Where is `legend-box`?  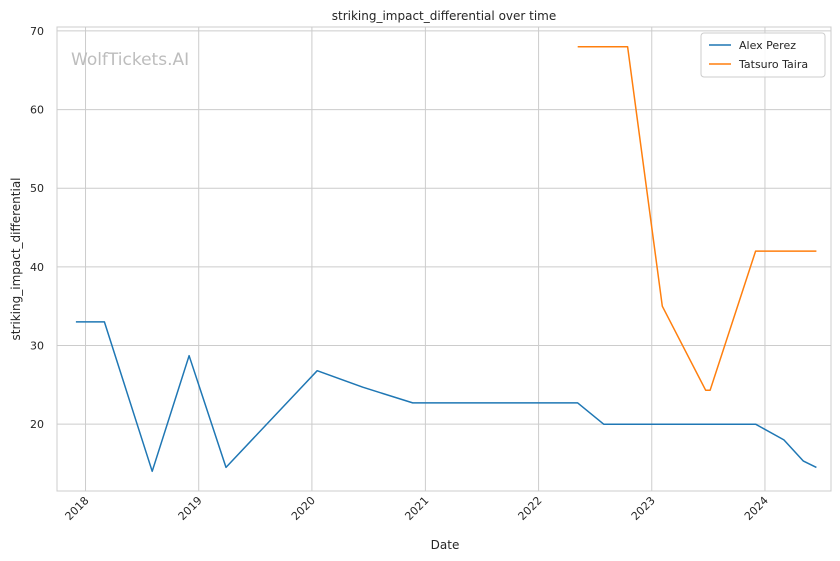 legend-box is located at coordinates (763, 55).